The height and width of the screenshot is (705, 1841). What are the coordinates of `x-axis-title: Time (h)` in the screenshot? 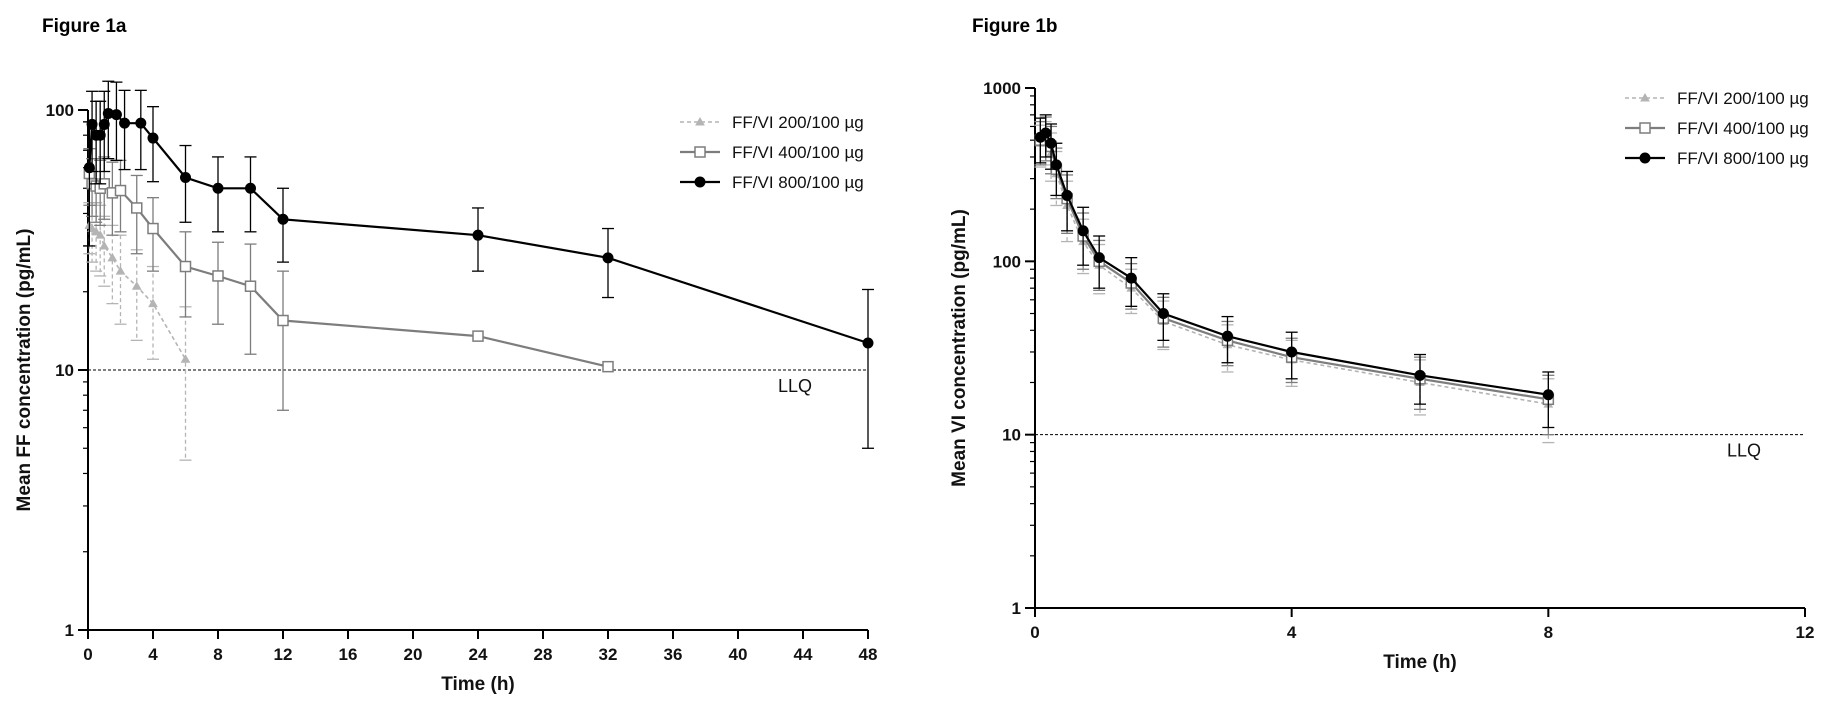 It's located at (478, 684).